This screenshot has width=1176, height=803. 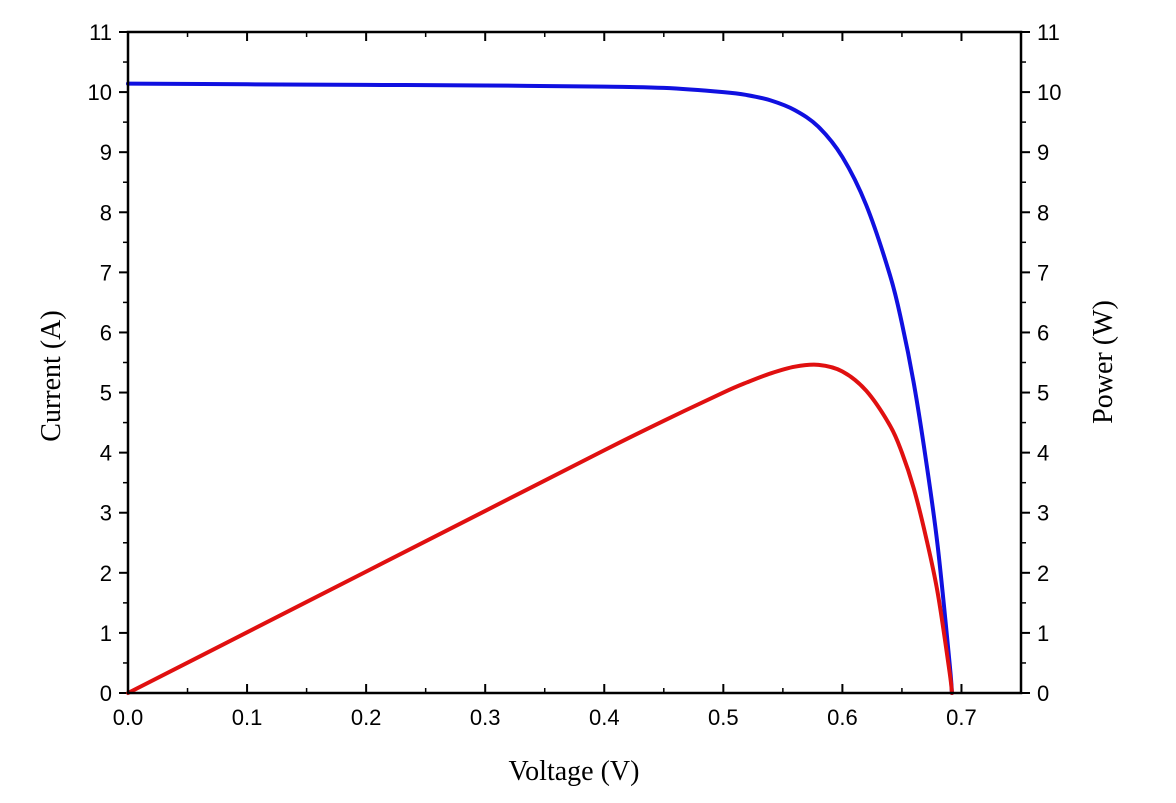 I want to click on y-right-tick-label: 7, so click(x=1043, y=272).